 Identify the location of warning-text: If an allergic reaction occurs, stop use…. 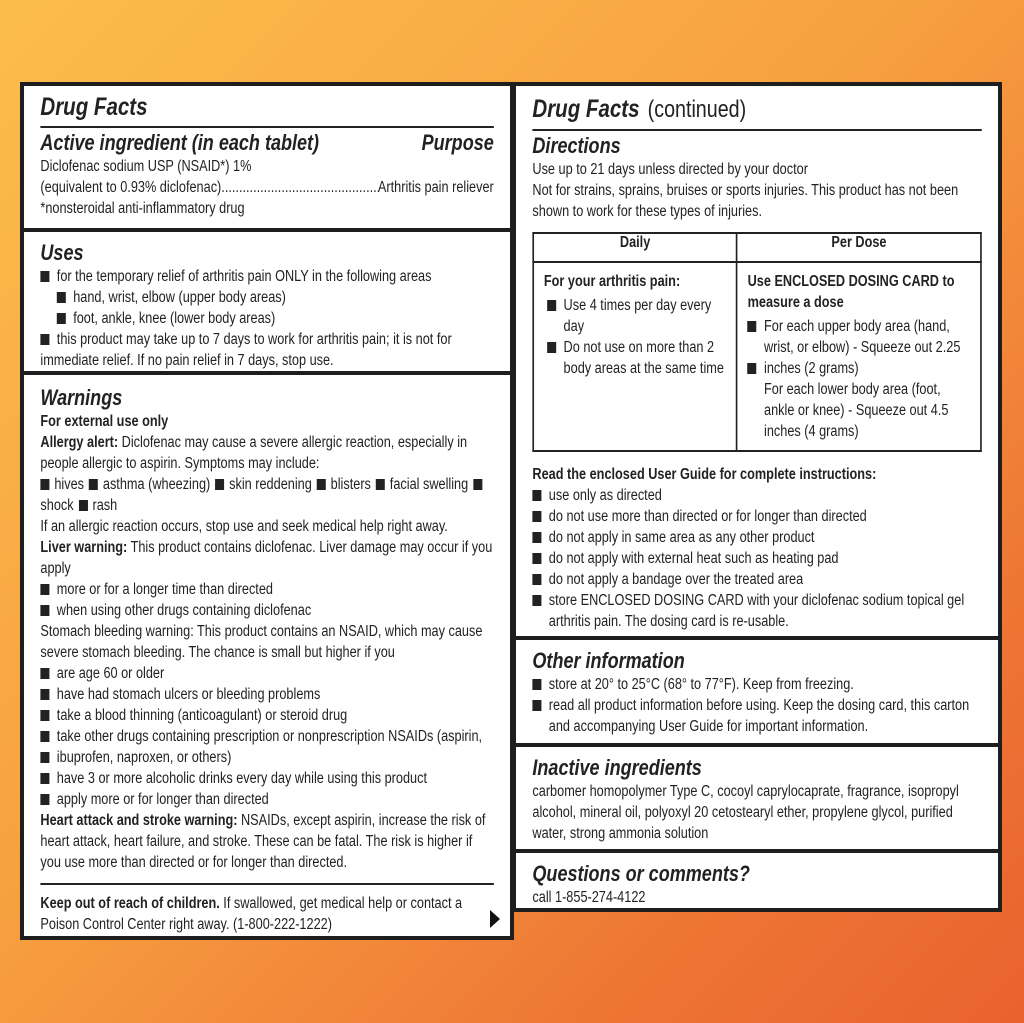
(244, 526).